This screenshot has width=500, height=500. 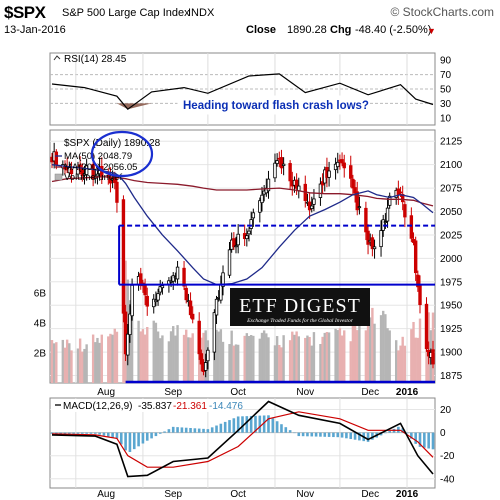 I want to click on price-tick-label: 2050, so click(x=451, y=212).